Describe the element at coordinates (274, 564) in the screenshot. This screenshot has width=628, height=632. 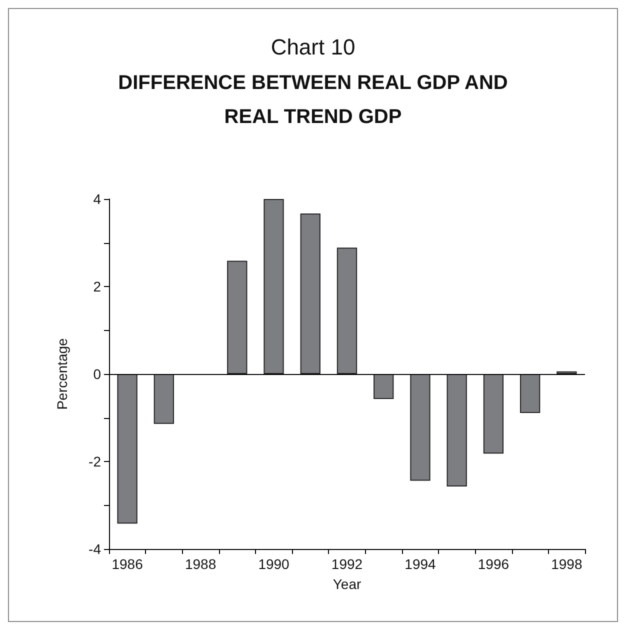
I see `x-tick-label: 1990` at that location.